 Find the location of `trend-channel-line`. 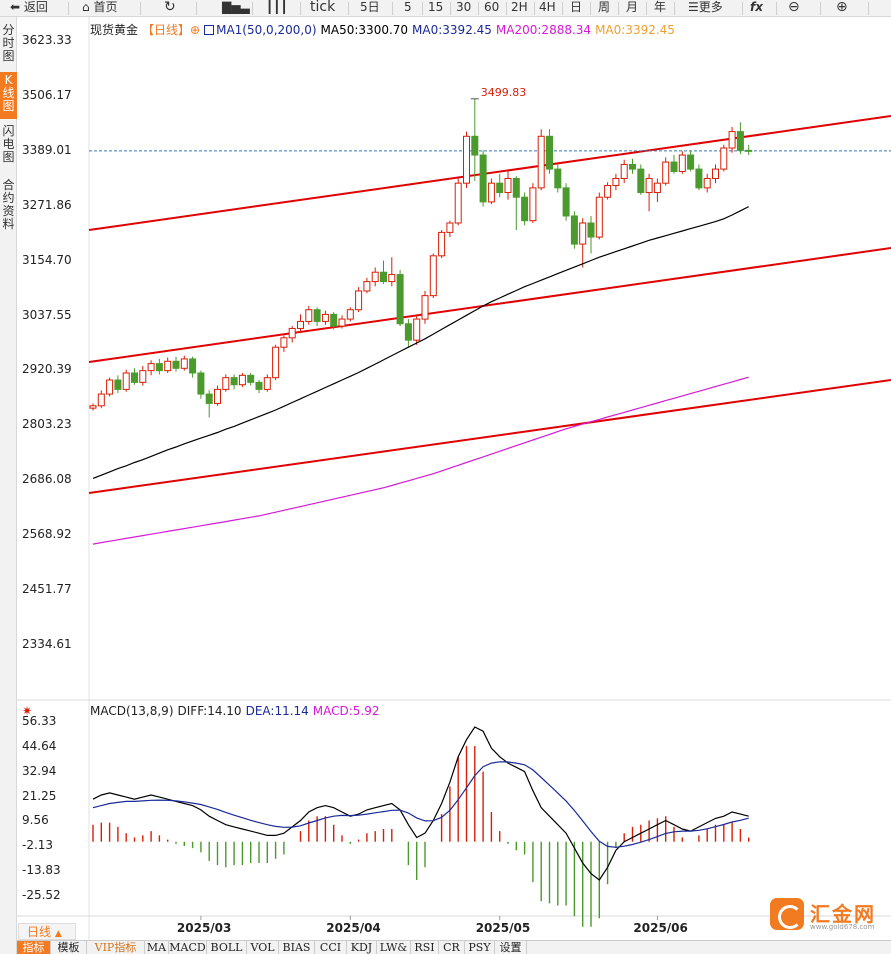

trend-channel-line is located at coordinates (489, 305).